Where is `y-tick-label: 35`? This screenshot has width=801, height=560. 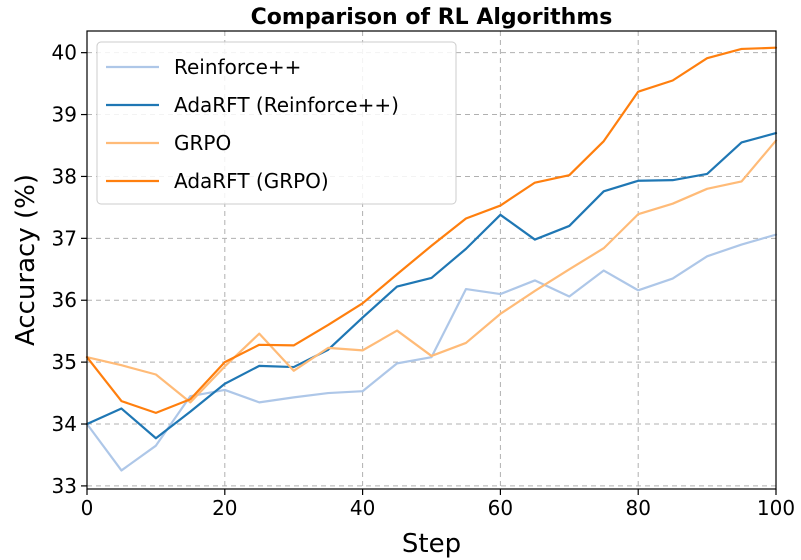 y-tick-label: 35 is located at coordinates (64, 362).